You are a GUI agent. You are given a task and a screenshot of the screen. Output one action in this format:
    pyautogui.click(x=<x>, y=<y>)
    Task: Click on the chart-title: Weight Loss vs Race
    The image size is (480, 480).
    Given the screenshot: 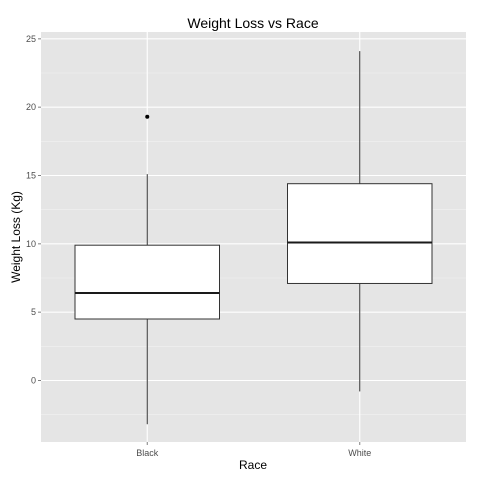 What is the action you would take?
    pyautogui.click(x=252, y=23)
    